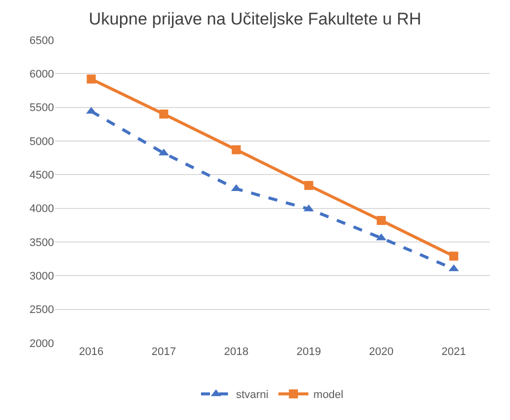  What do you see at coordinates (42, 142) in the screenshot?
I see `y-tick-label: 5000` at bounding box center [42, 142].